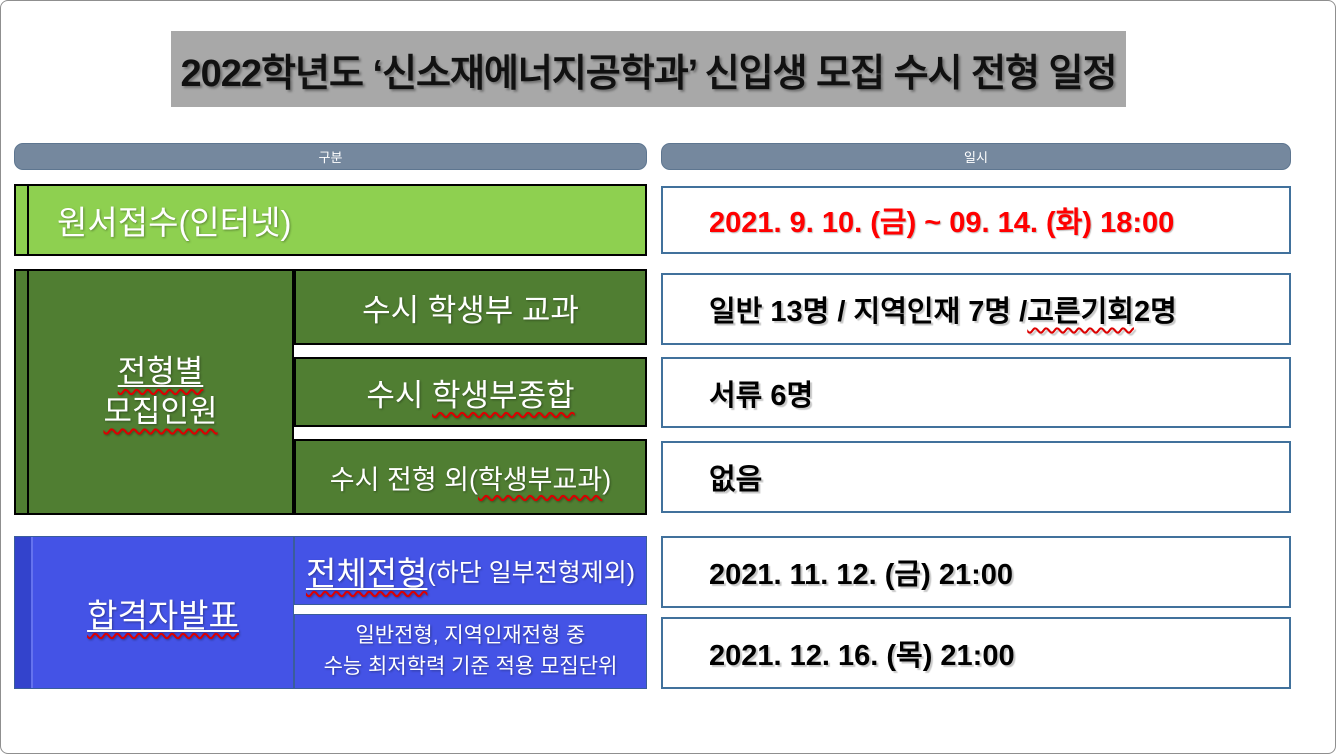  Describe the element at coordinates (470, 666) in the screenshot. I see `minimum-grade-label-line2: 수능 최저학력 기준 적용 모집단위` at that location.